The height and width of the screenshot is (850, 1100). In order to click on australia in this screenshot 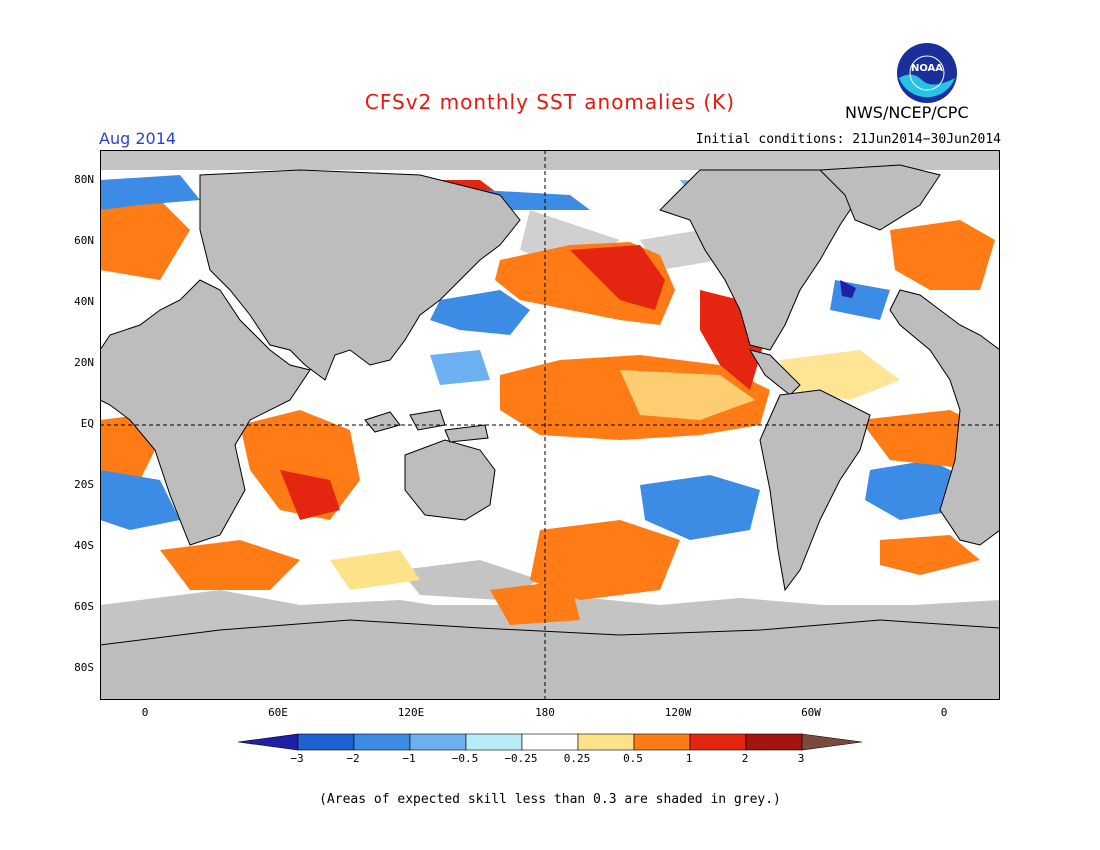, I will do `click(450, 480)`.